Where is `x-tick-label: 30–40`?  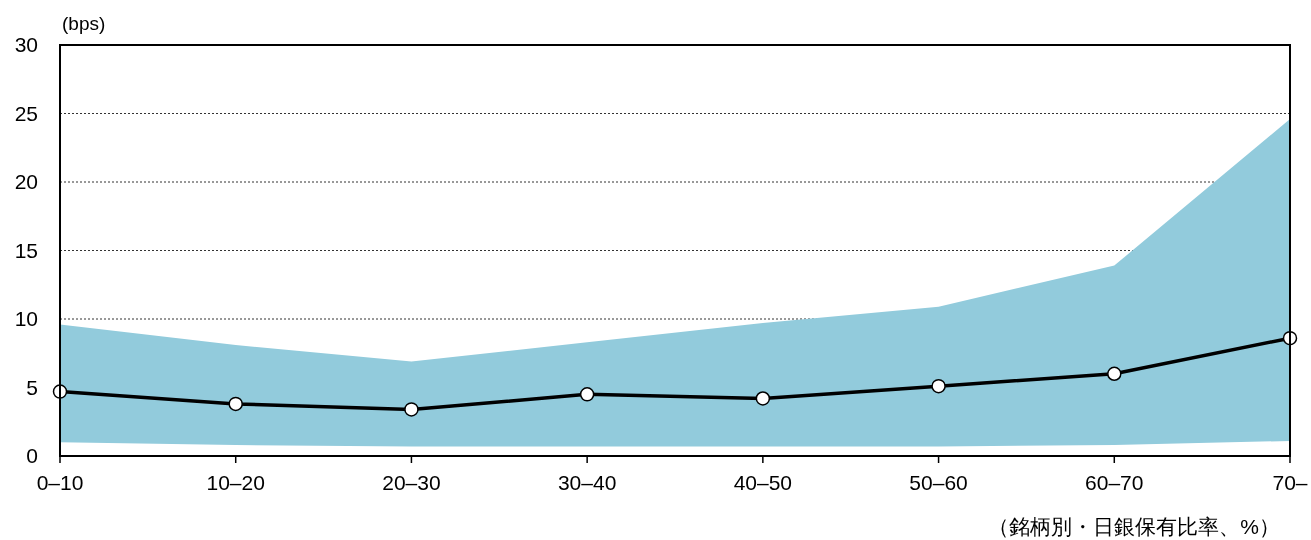 x-tick-label: 30–40 is located at coordinates (587, 482).